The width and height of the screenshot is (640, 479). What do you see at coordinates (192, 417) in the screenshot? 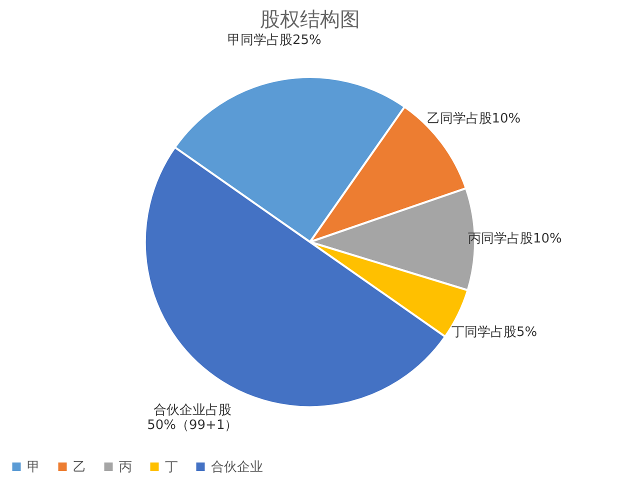
I see `data-label: 合伙企业占股 50%（99+1）` at bounding box center [192, 417].